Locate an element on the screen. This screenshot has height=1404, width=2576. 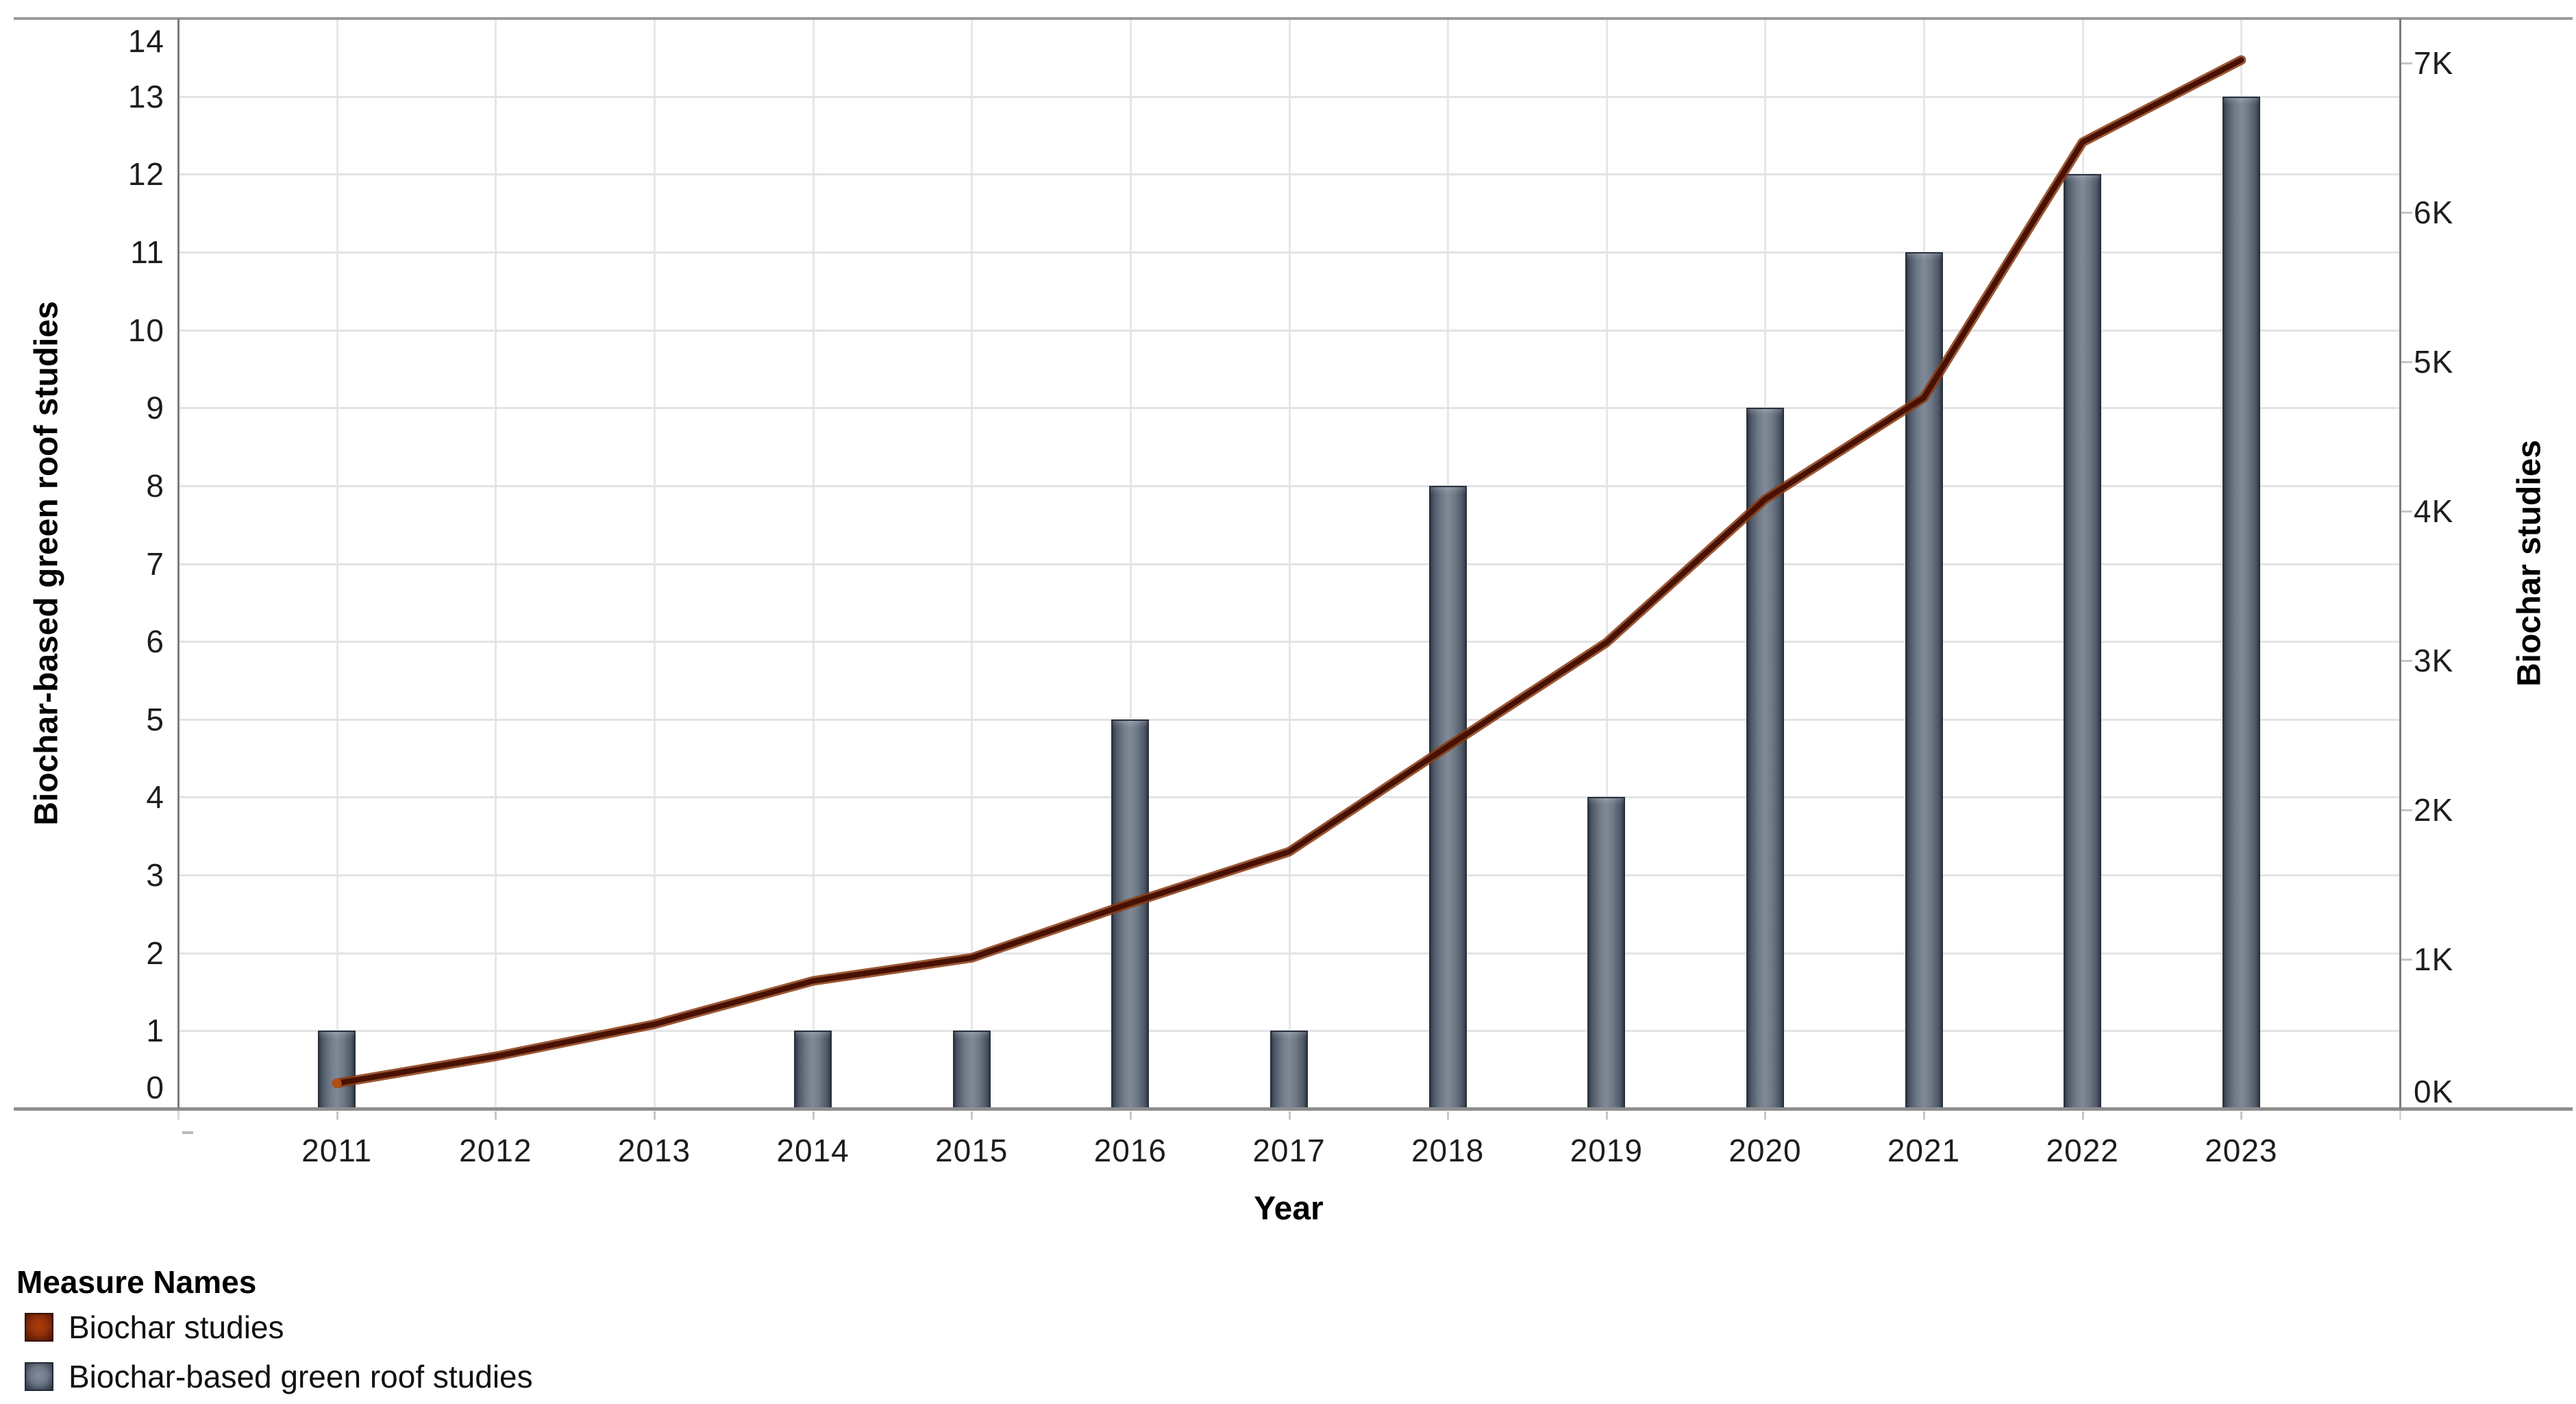
left-axis-tick-label: 3 is located at coordinates (155, 875).